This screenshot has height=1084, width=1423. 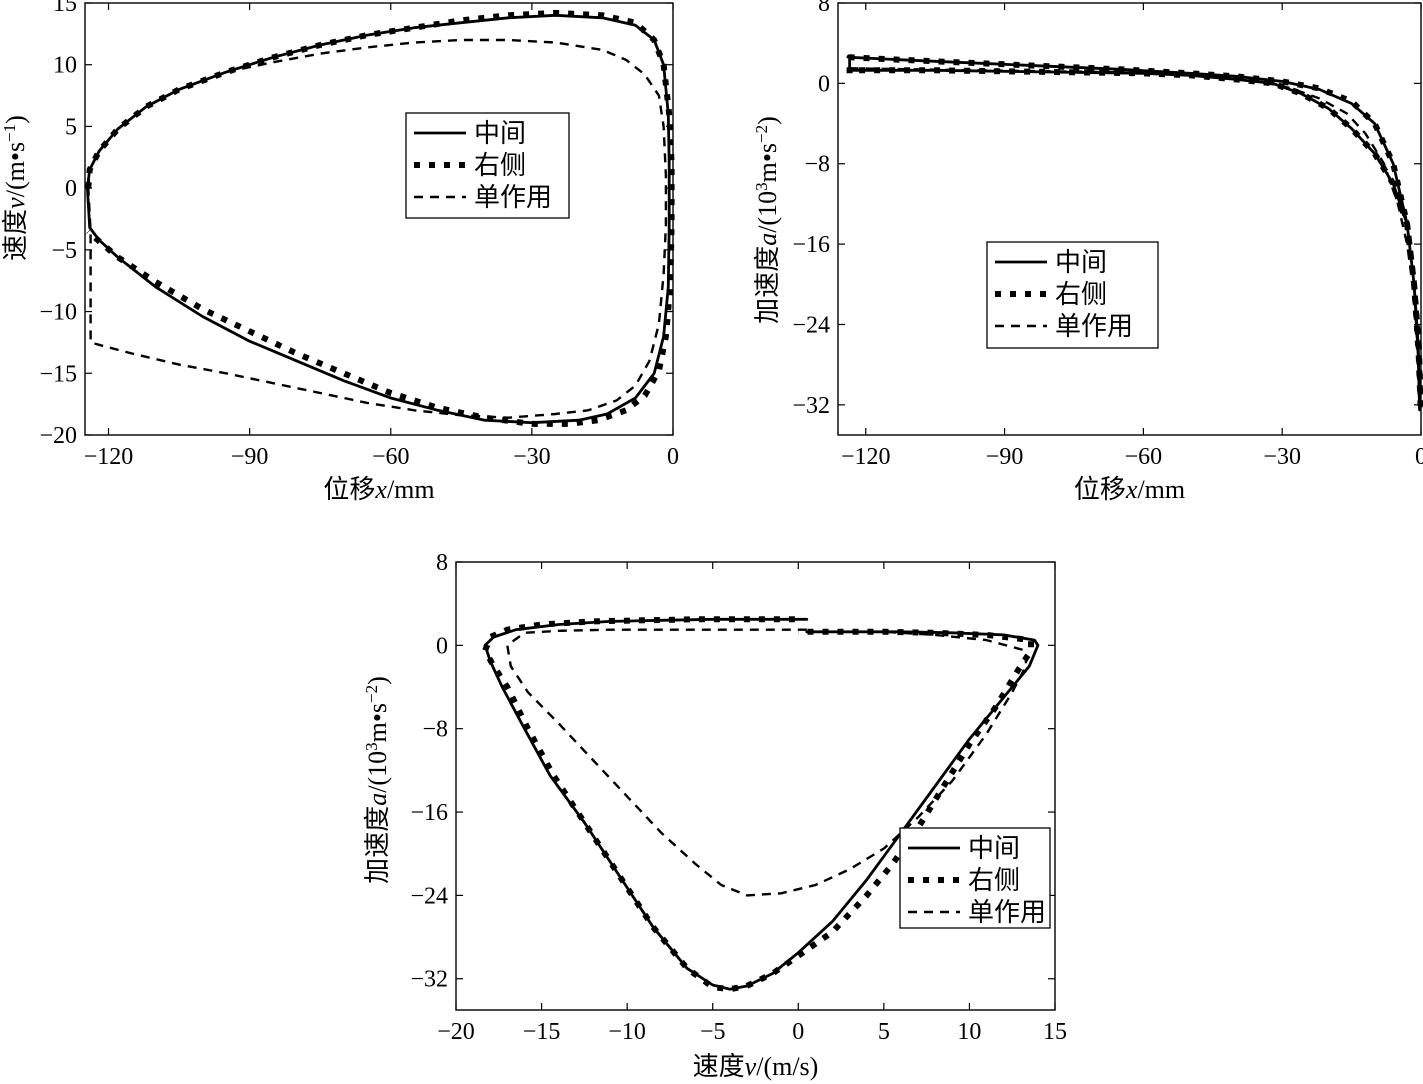 I want to click on y-tick-label: −10, so click(x=58, y=313).